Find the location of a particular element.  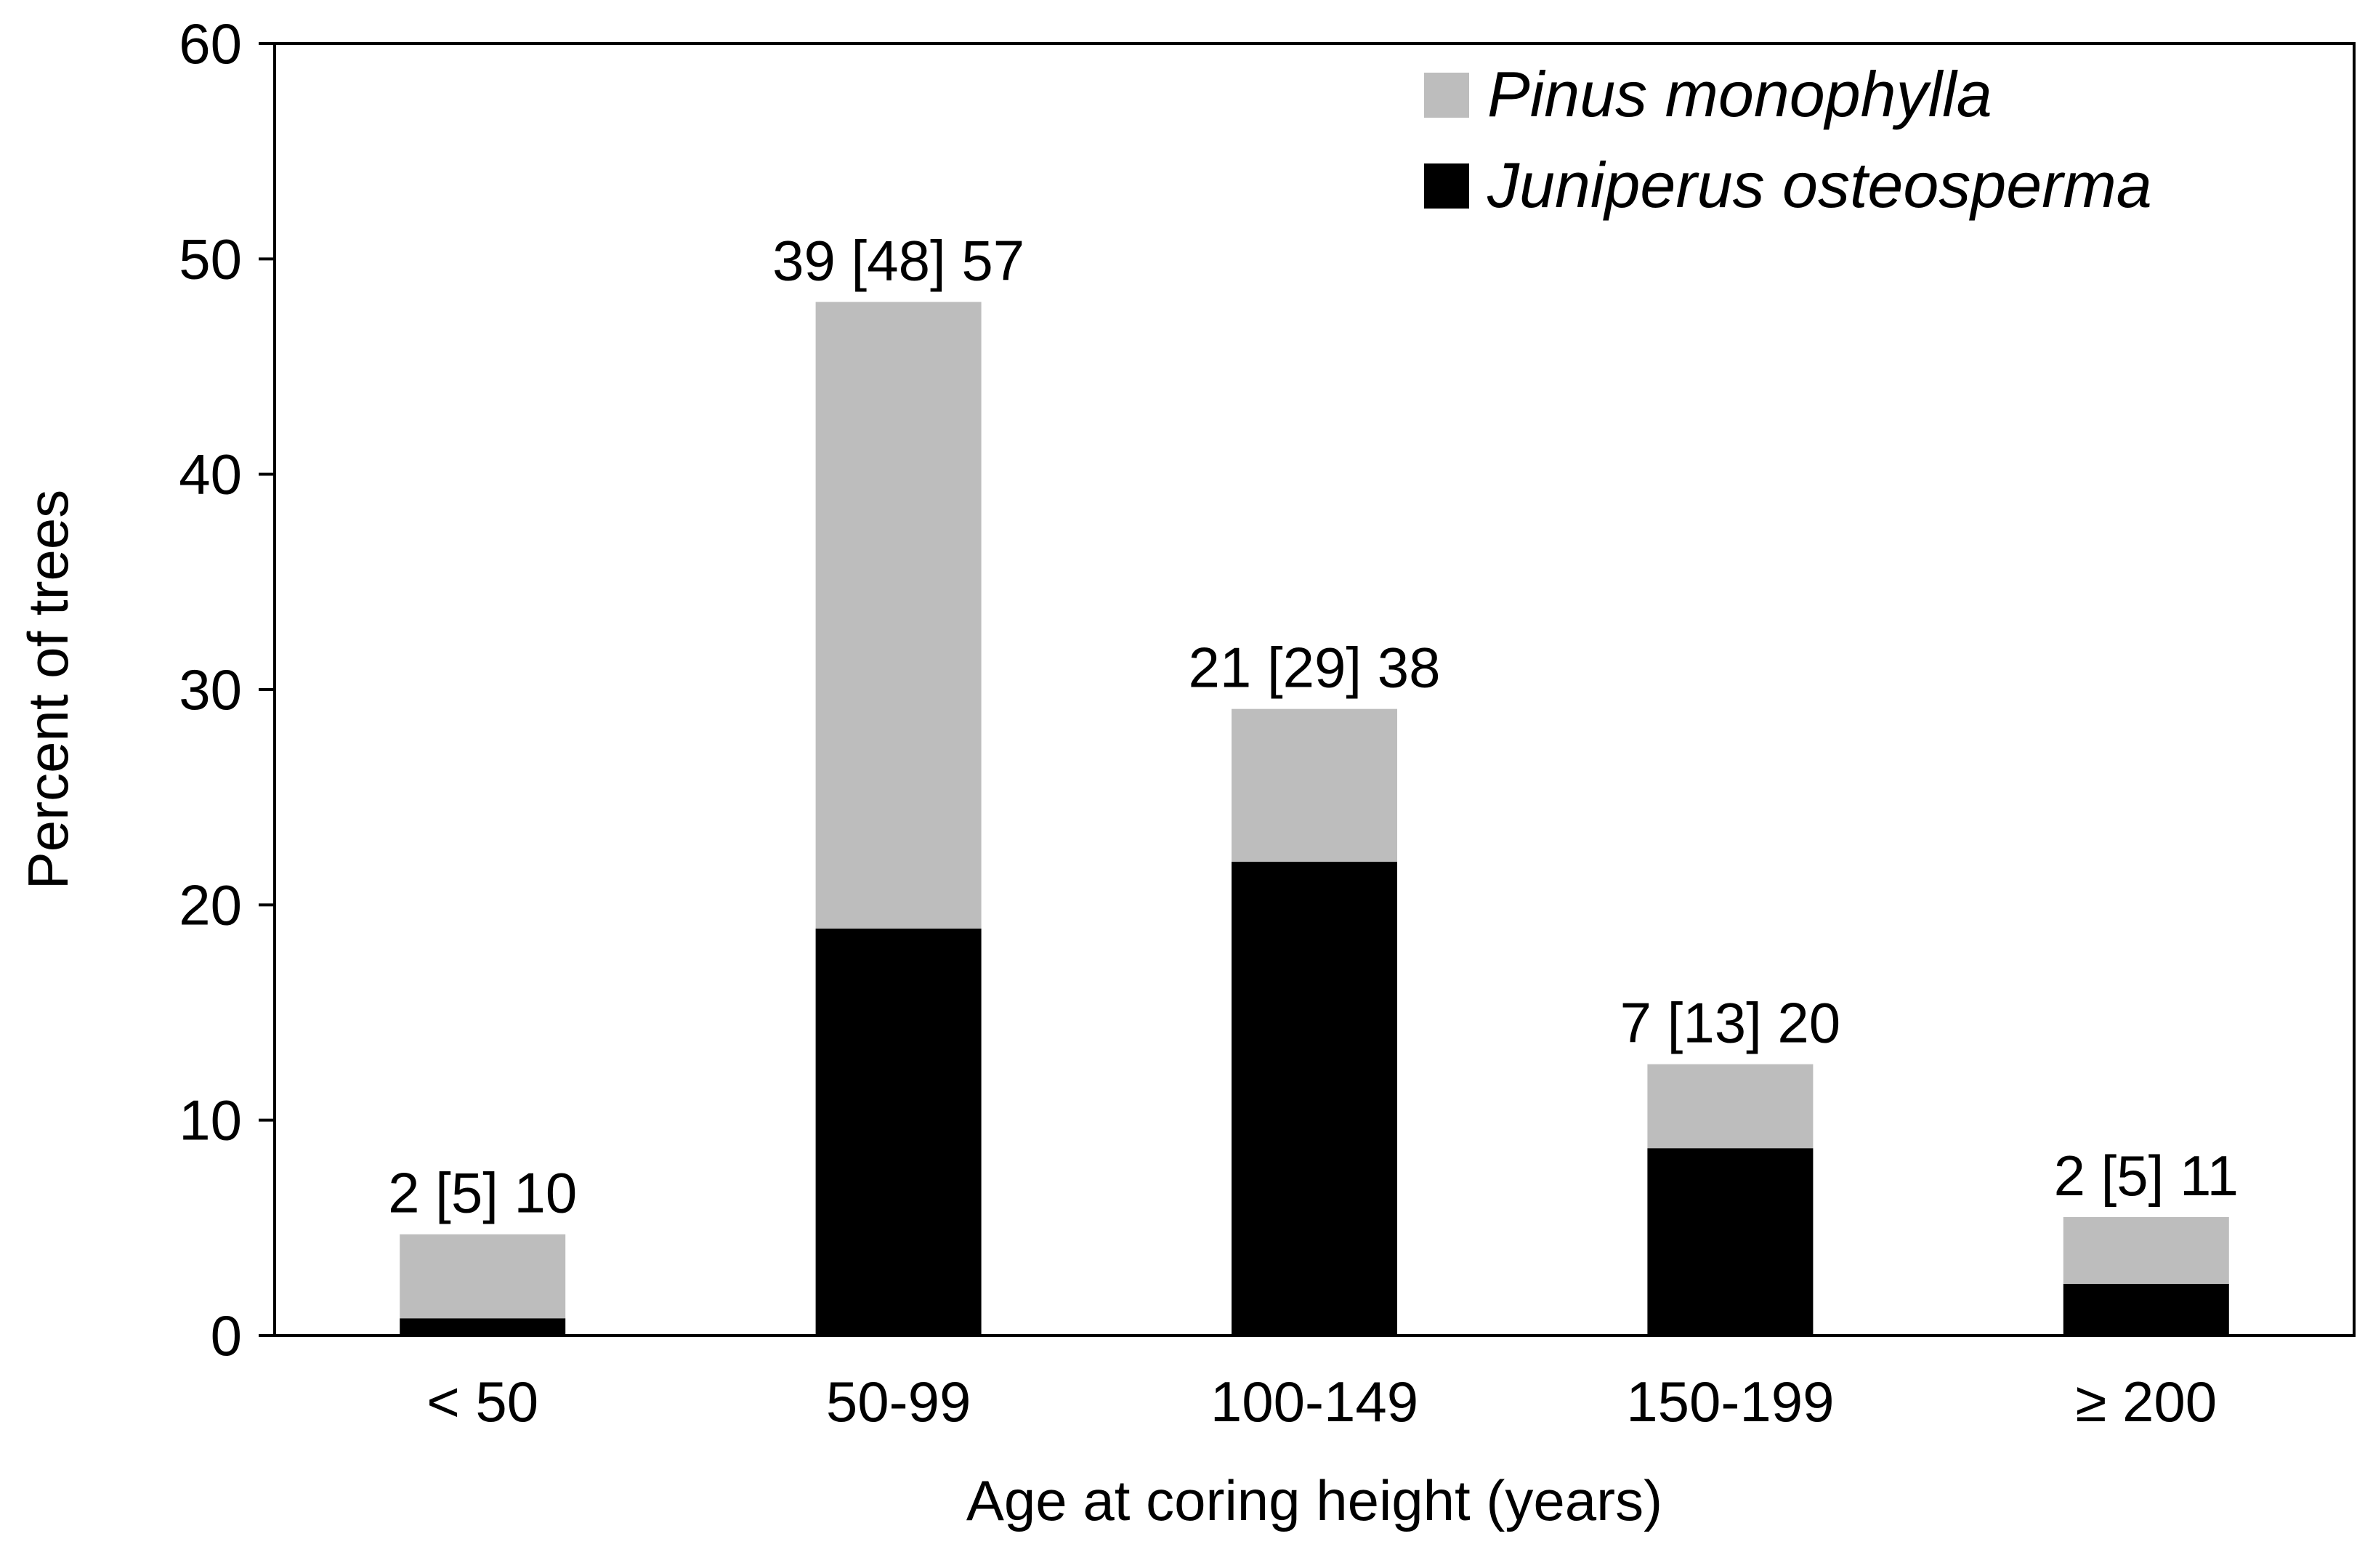

legend-swatch-juniperus-osteosperma is located at coordinates (1447, 186).